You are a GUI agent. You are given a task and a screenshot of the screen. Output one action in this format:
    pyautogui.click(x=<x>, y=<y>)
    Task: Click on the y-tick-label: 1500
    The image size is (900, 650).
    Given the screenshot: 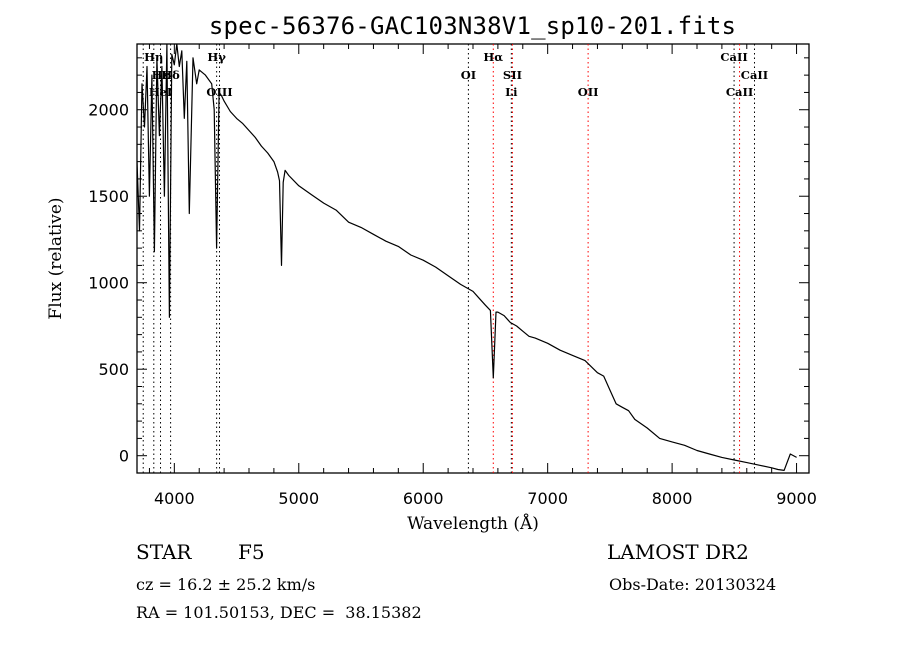 What is the action you would take?
    pyautogui.click(x=108, y=196)
    